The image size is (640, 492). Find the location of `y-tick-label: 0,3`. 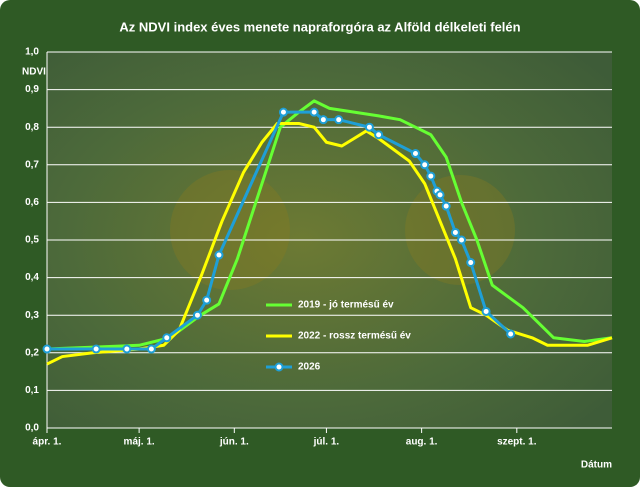

y-tick-label: 0,3 is located at coordinates (32, 315).